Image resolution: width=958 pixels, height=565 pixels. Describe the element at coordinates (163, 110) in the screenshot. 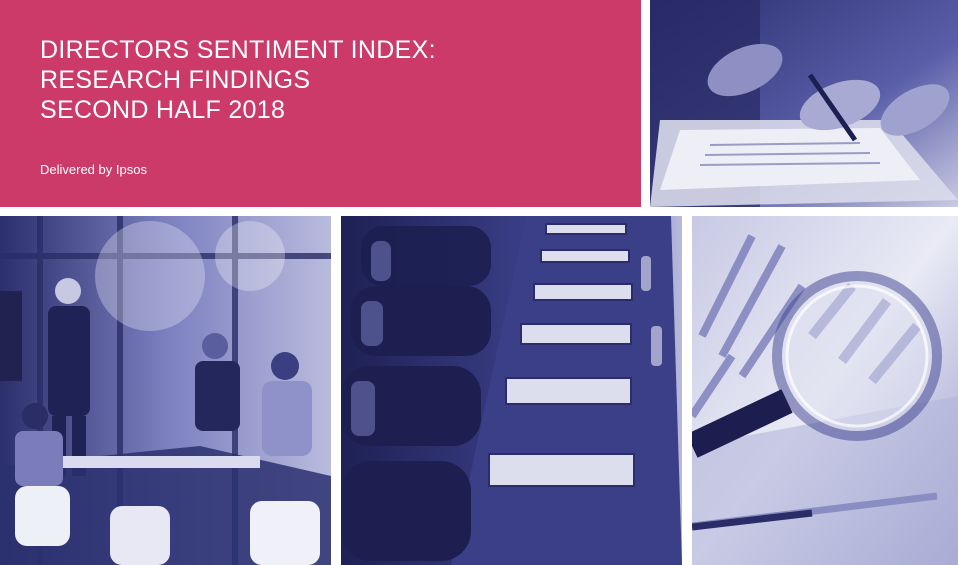

I see `title-line-3: SECOND HALF 2018` at that location.